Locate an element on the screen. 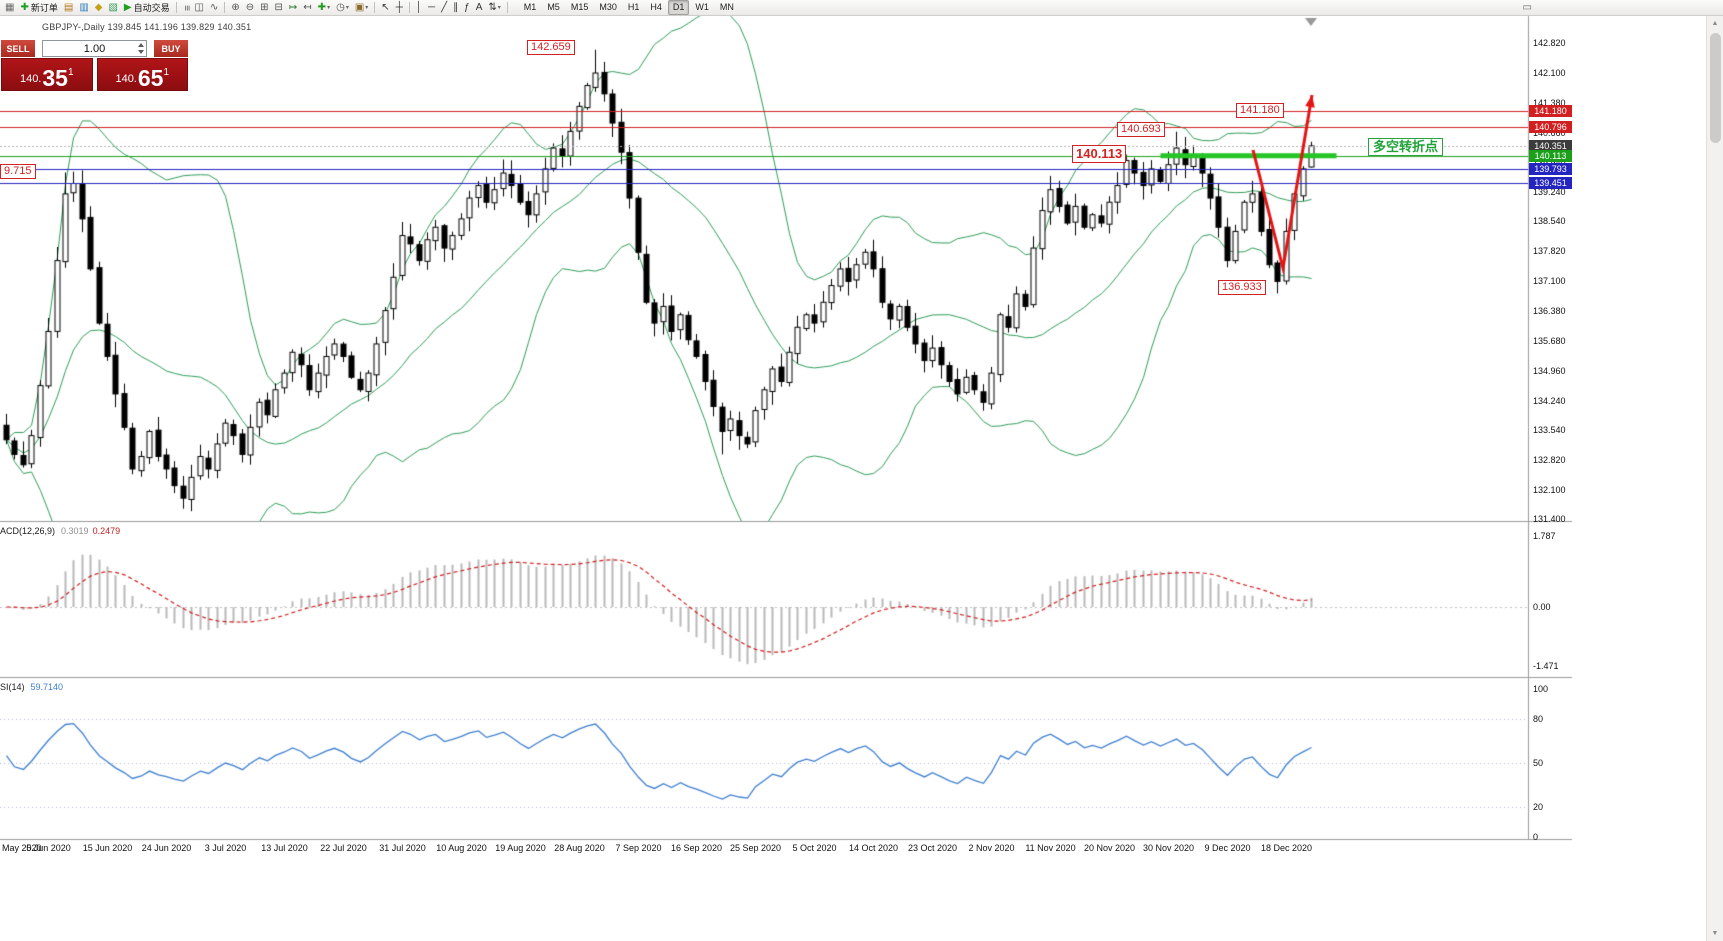 The width and height of the screenshot is (1723, 941). price-tag: 140.796 is located at coordinates (1550, 127).